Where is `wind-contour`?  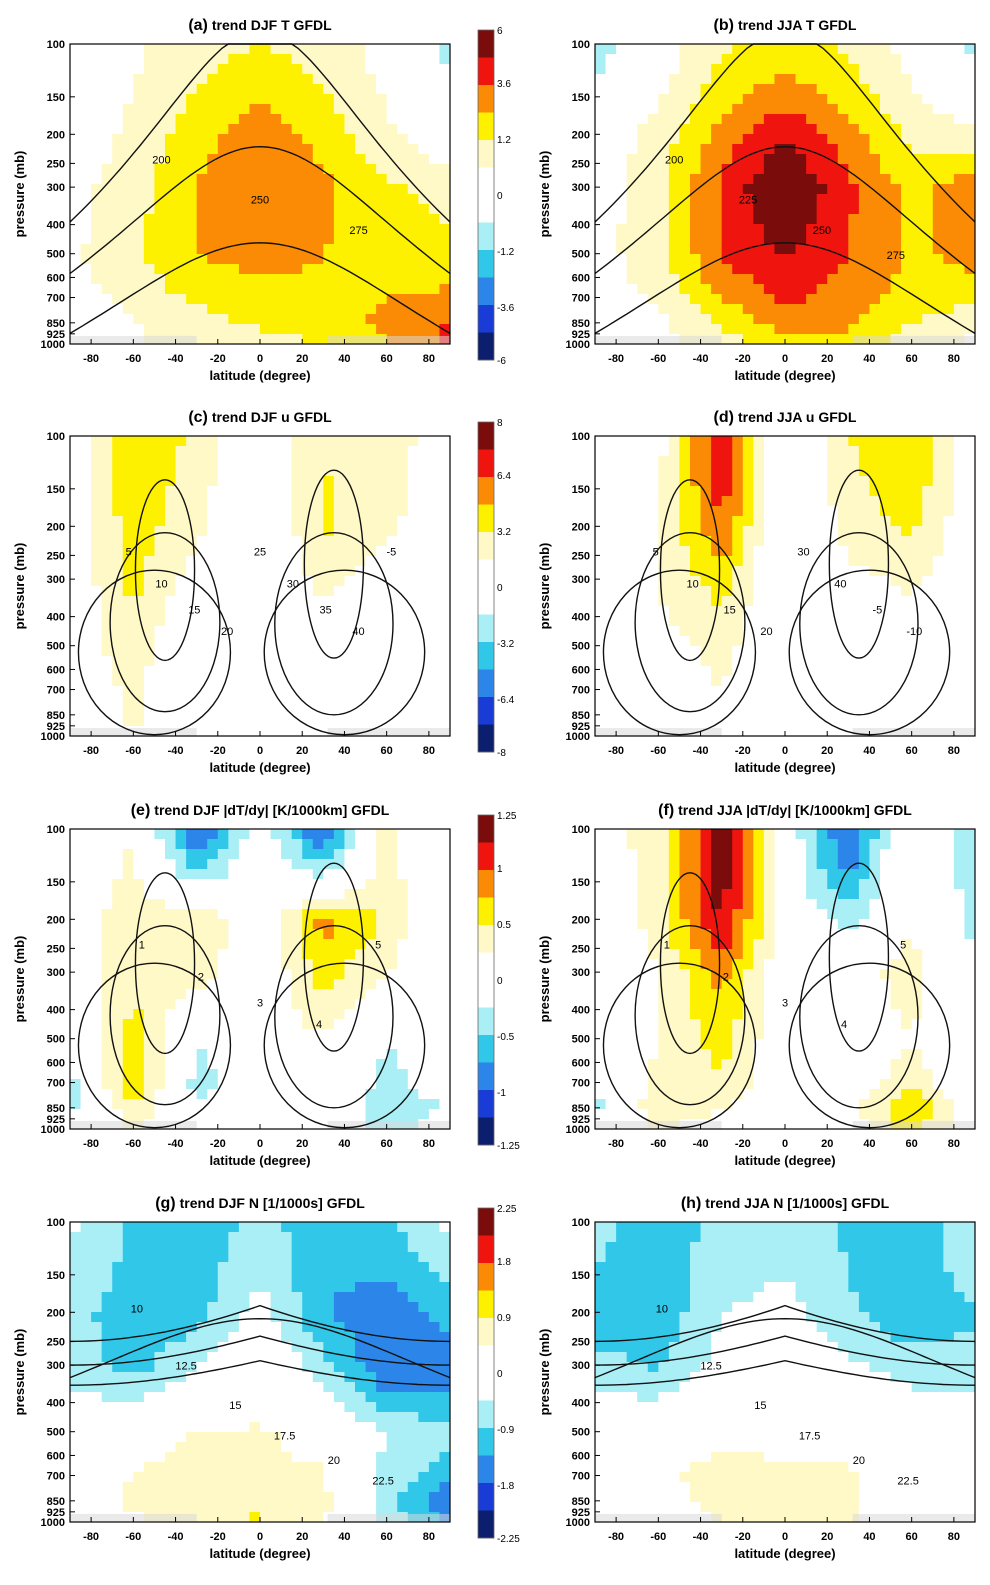 wind-contour is located at coordinates (690, 622).